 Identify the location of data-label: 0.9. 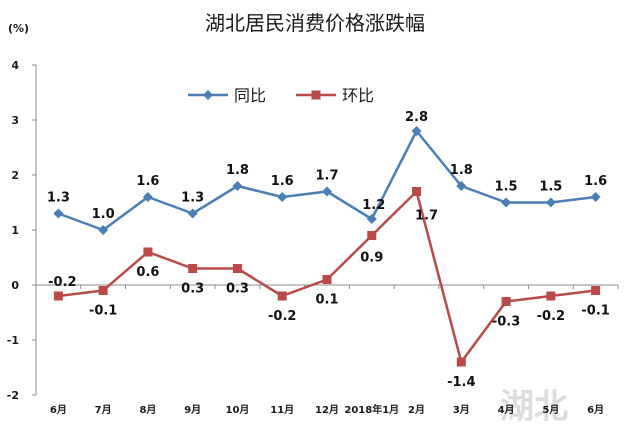
(371, 258).